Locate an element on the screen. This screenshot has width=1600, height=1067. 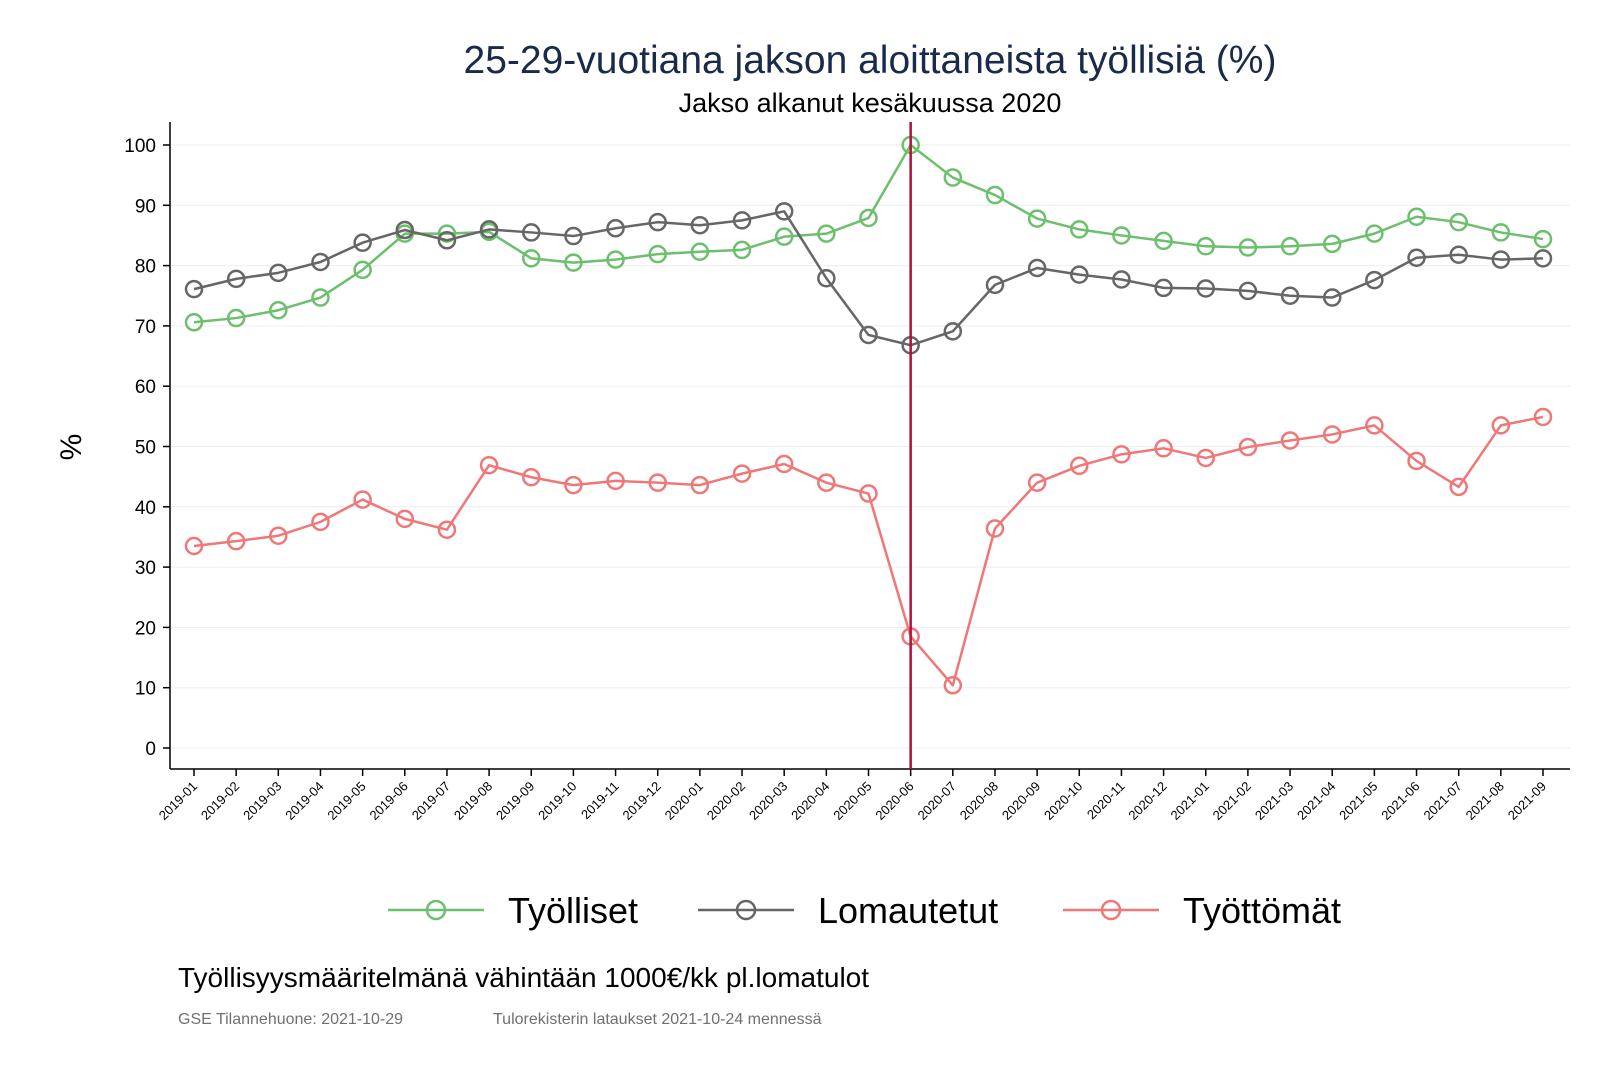
y-tick-label: 0 is located at coordinates (150, 749).